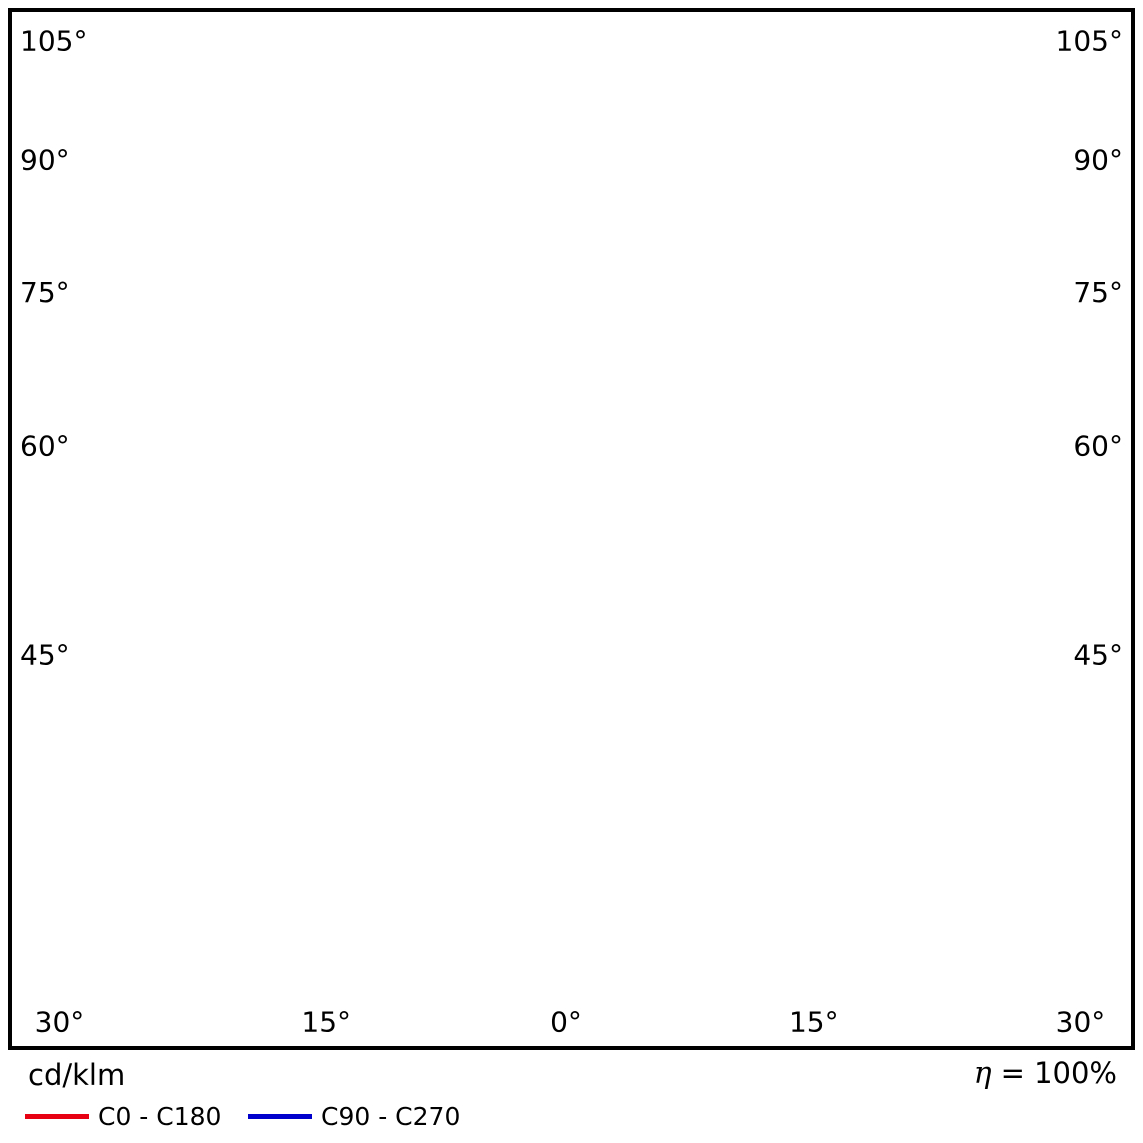 The image size is (1143, 1143). I want to click on c90-c270-line-swatch, so click(280, 1116).